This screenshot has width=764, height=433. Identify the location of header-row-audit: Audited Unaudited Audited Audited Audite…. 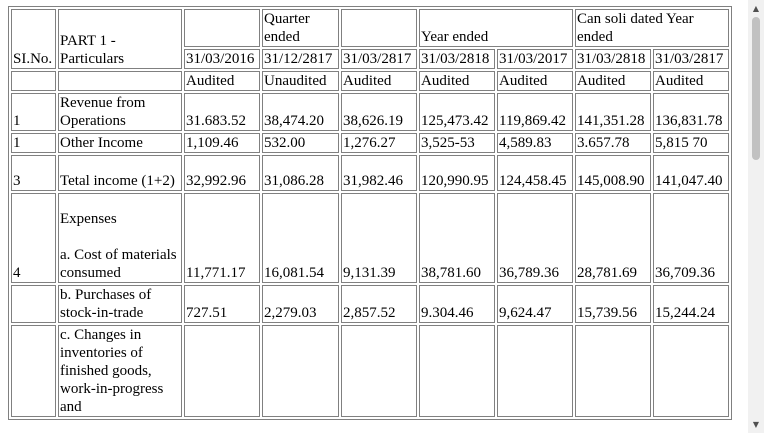
(370, 81).